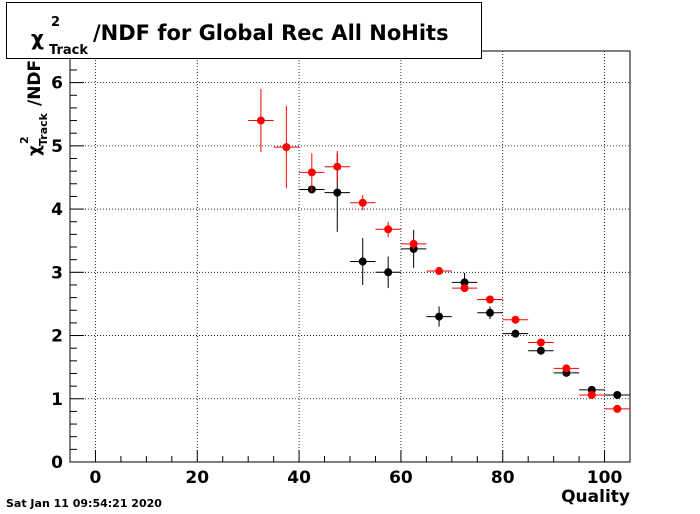 This screenshot has width=700, height=514. Describe the element at coordinates (68, 50) in the screenshot. I see `title-sub: Track` at that location.